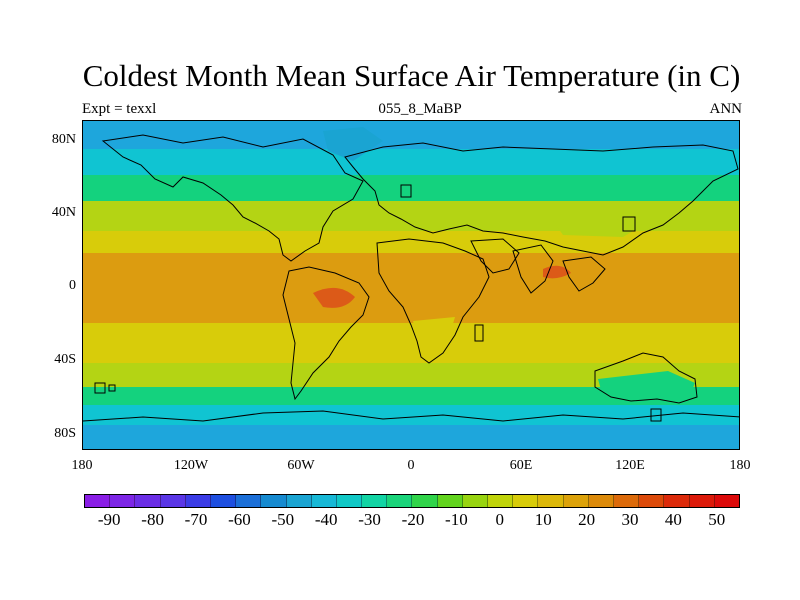 The width and height of the screenshot is (800, 600). Describe the element at coordinates (630, 465) in the screenshot. I see `lon-label-120e: 120E` at that location.